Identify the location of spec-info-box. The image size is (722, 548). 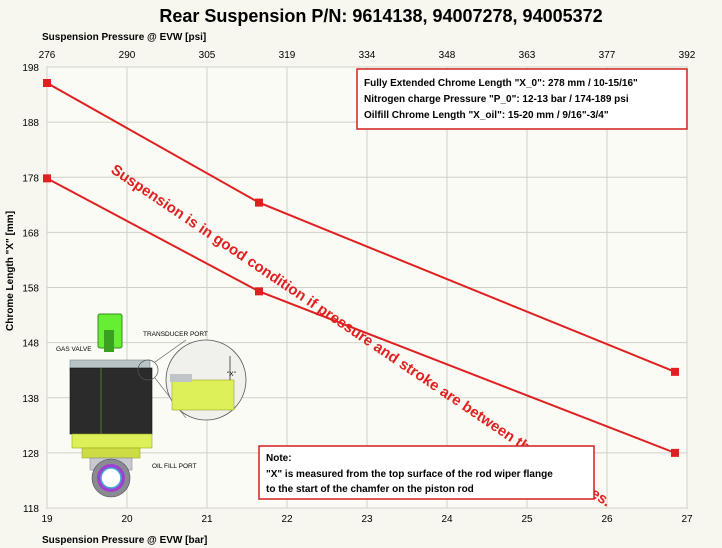
(522, 99).